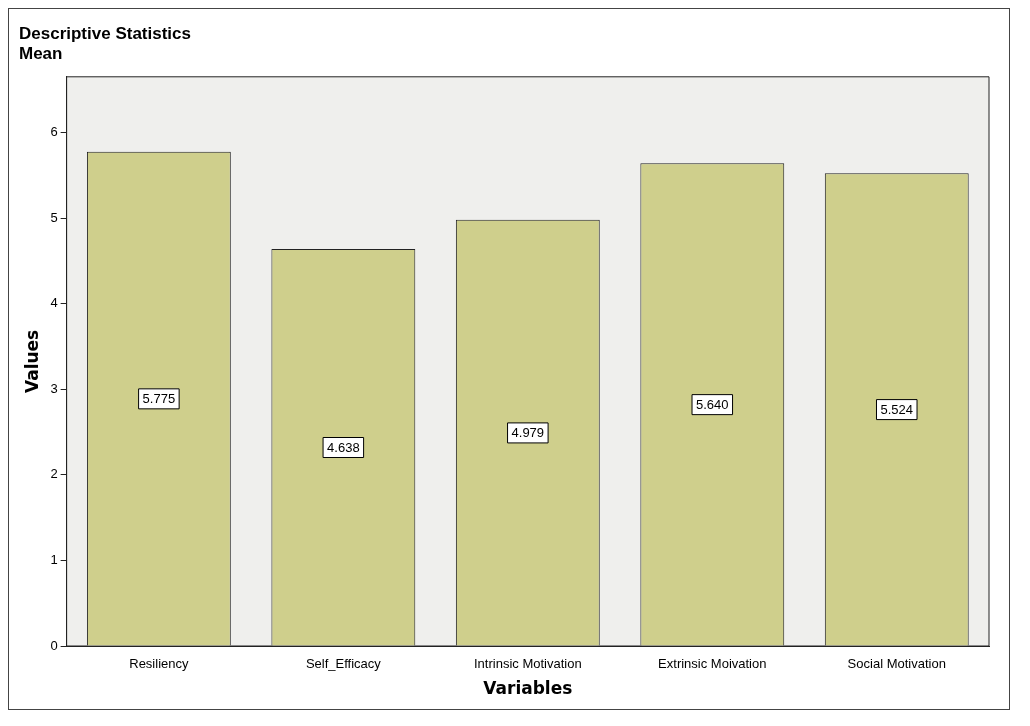 The width and height of the screenshot is (1030, 726). I want to click on y-tick-label: 2, so click(54, 474).